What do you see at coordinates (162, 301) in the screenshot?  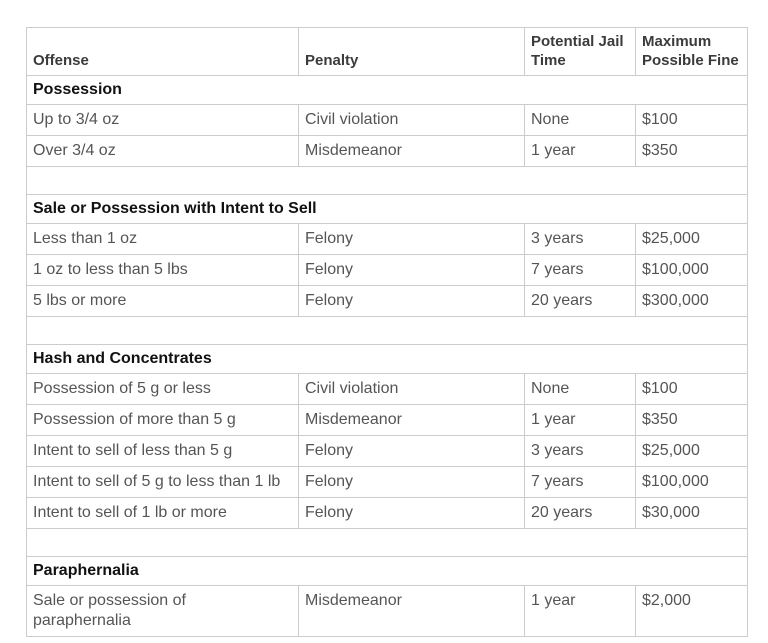 I see `offense-cell: 5 lbs or more` at bounding box center [162, 301].